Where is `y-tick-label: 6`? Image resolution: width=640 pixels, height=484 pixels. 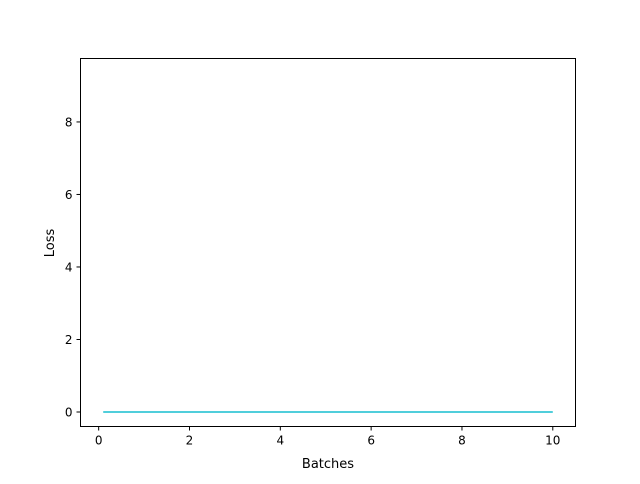 y-tick-label: 6 is located at coordinates (69, 195).